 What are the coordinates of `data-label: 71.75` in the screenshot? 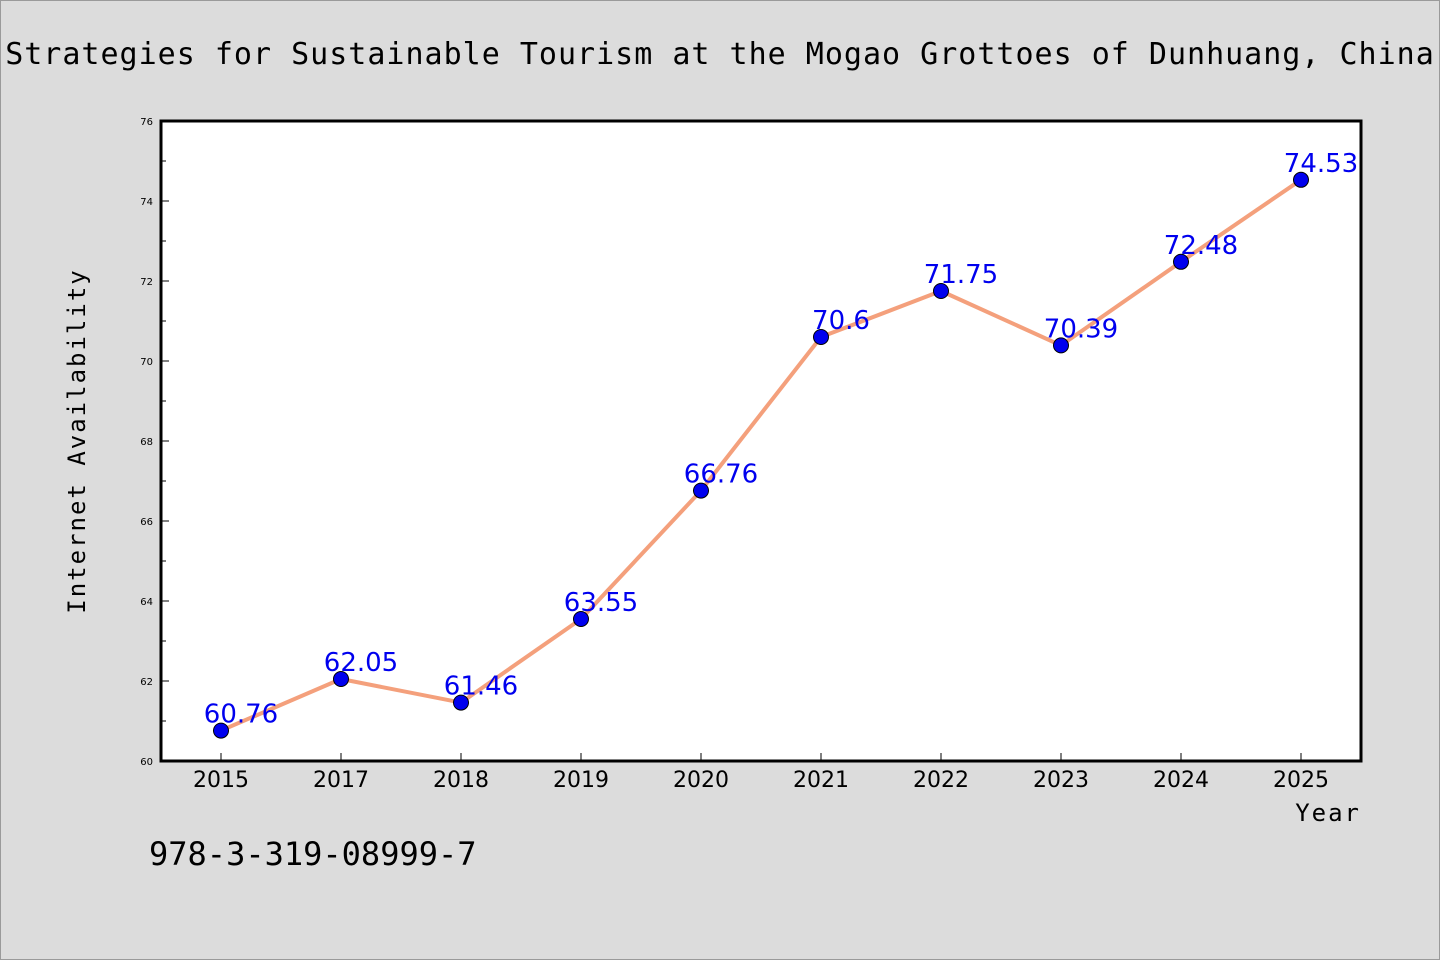 It's located at (961, 275).